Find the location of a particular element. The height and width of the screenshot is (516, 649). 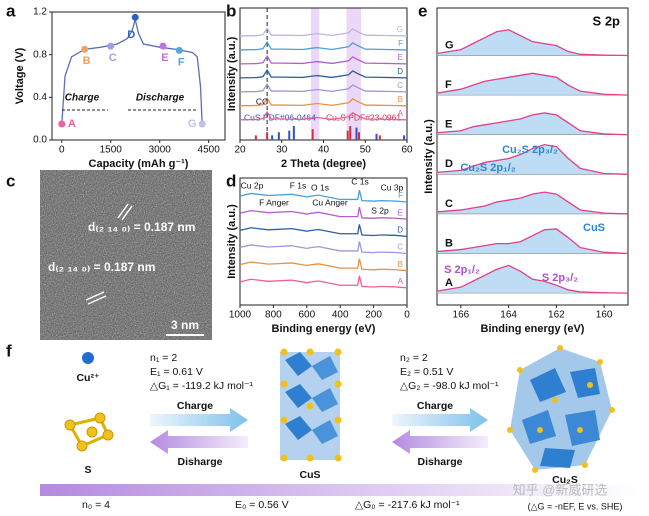

state-label: F is located at coordinates (181, 62).